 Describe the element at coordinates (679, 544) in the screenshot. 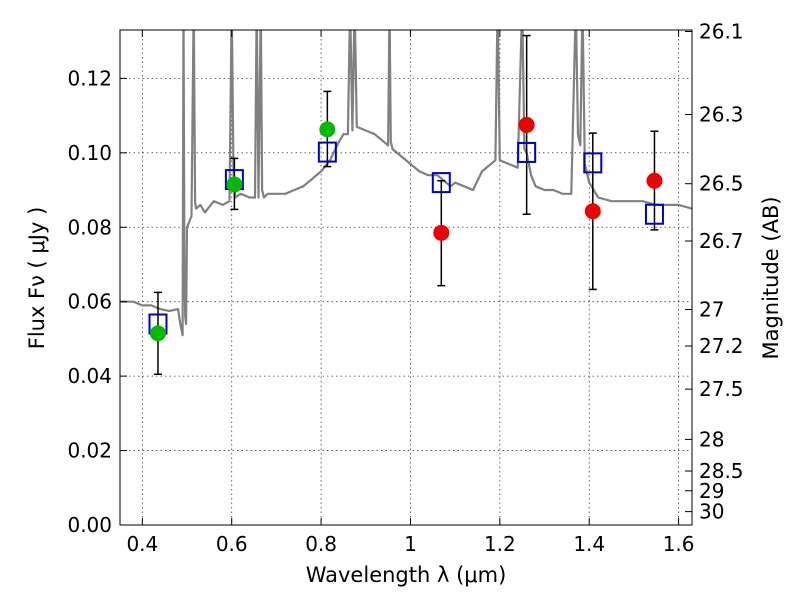

I see `x-tick-label: 1.6` at that location.